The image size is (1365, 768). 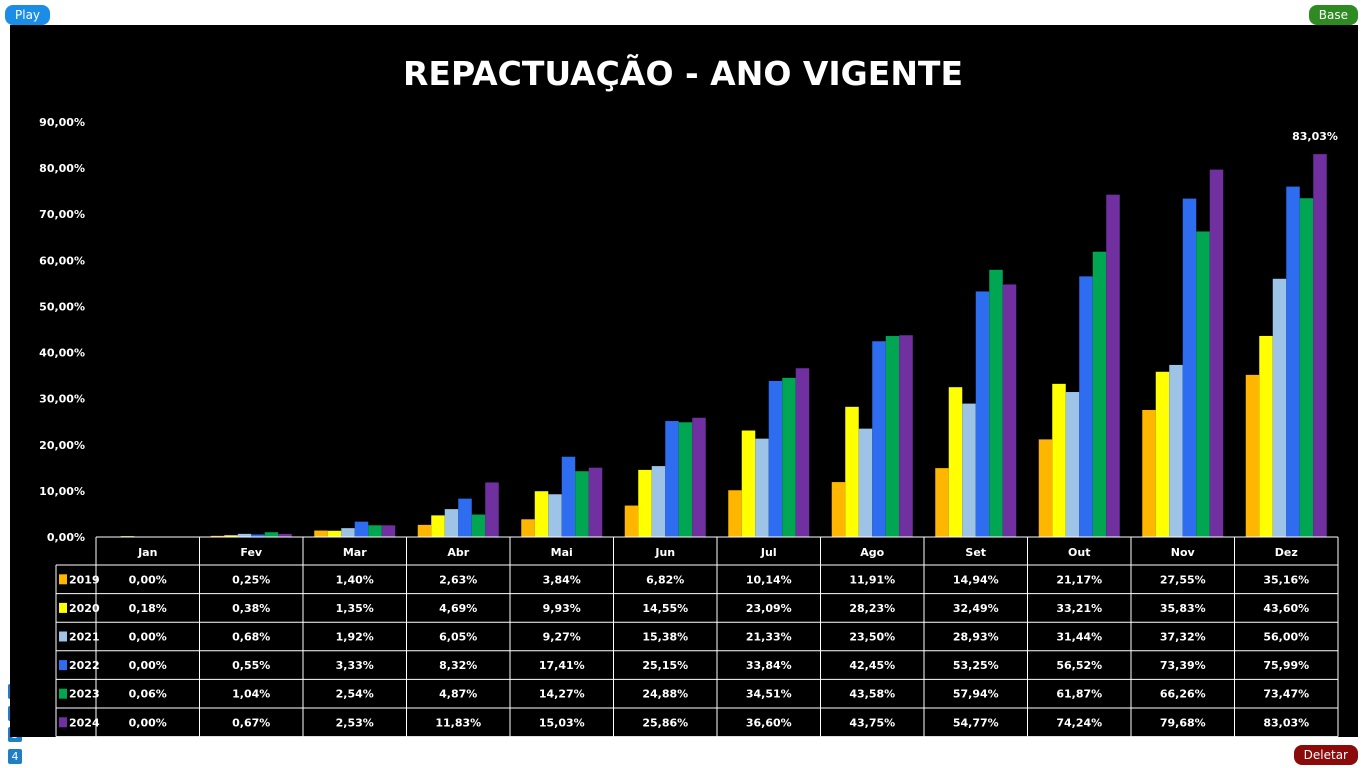 I want to click on bar-2020-Nov, so click(x=1162, y=454).